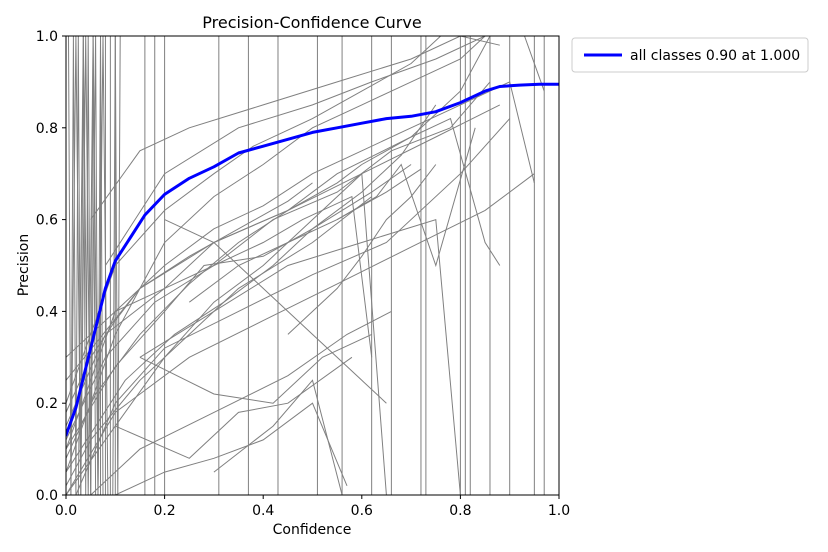 This screenshot has height=552, width=828. Describe the element at coordinates (47, 129) in the screenshot. I see `y-tick-label: 0.8` at that location.